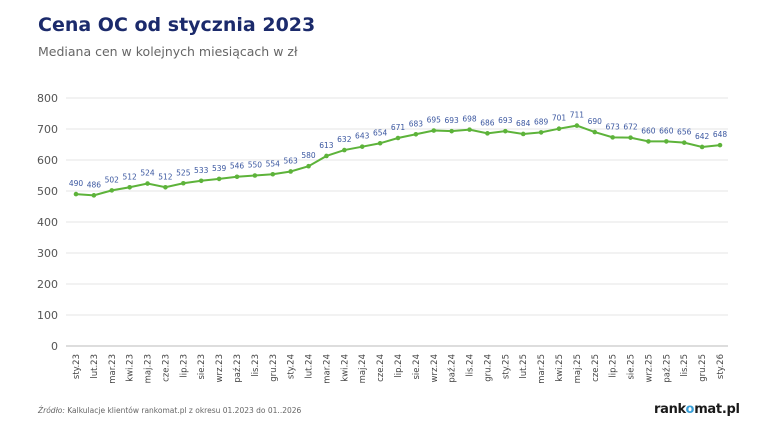 Image resolution: width=770 pixels, height=433 pixels. I want to click on x-tick-label: mar.23, so click(113, 369).